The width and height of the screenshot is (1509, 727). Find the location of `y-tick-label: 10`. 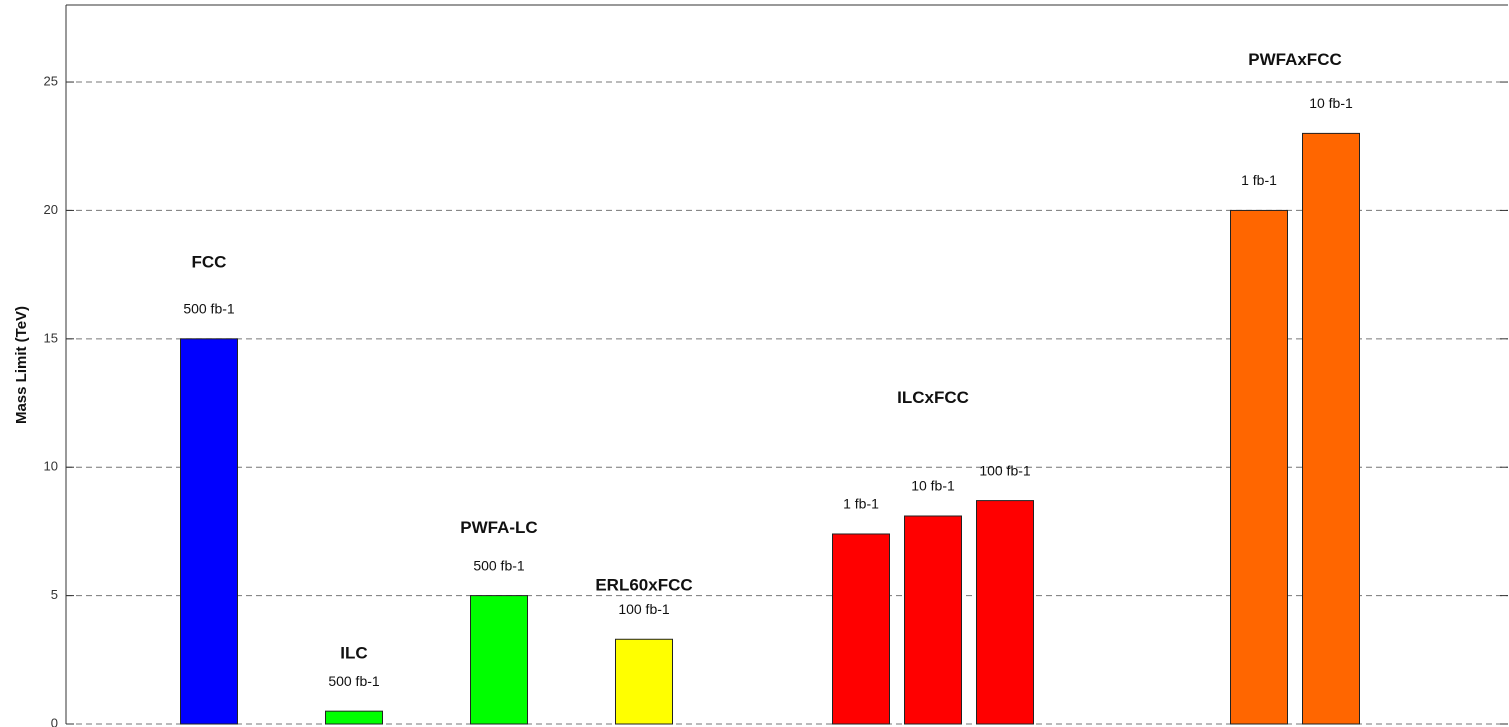

y-tick-label: 10 is located at coordinates (51, 466).